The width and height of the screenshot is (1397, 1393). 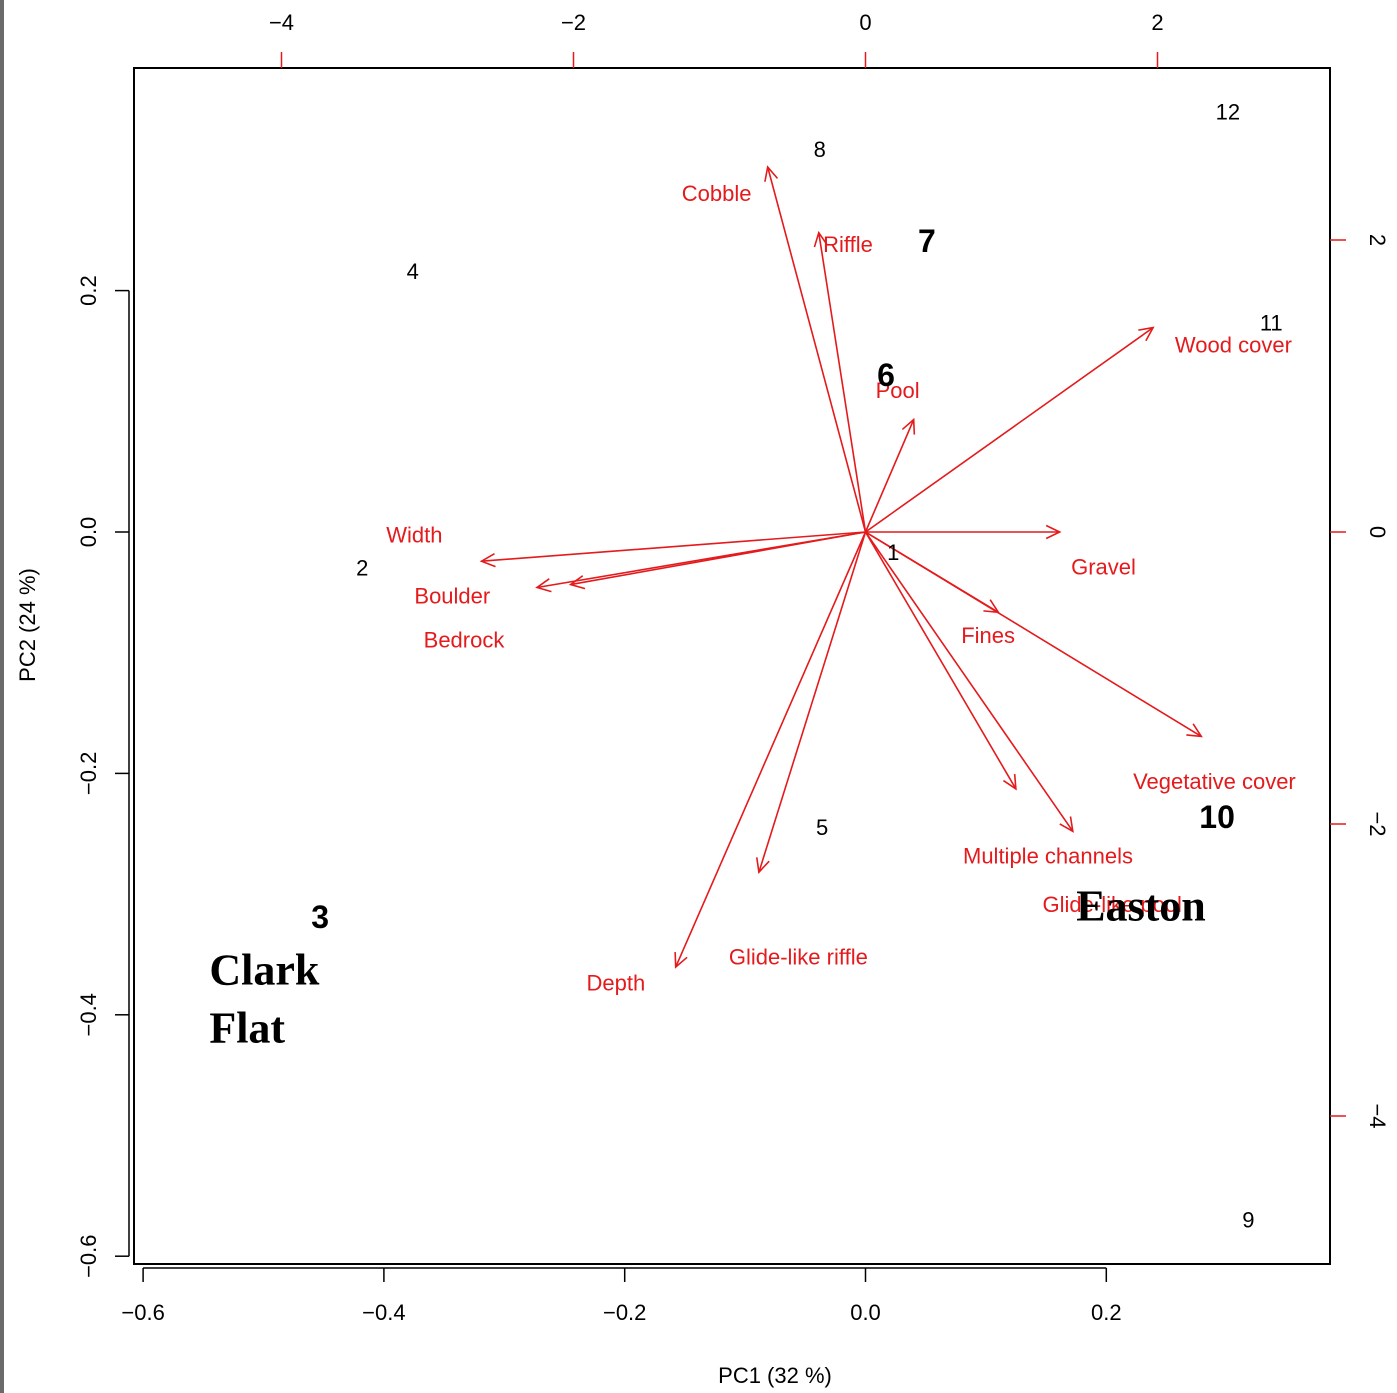 I want to click on loading-label: Wood cover, so click(x=1233, y=345).